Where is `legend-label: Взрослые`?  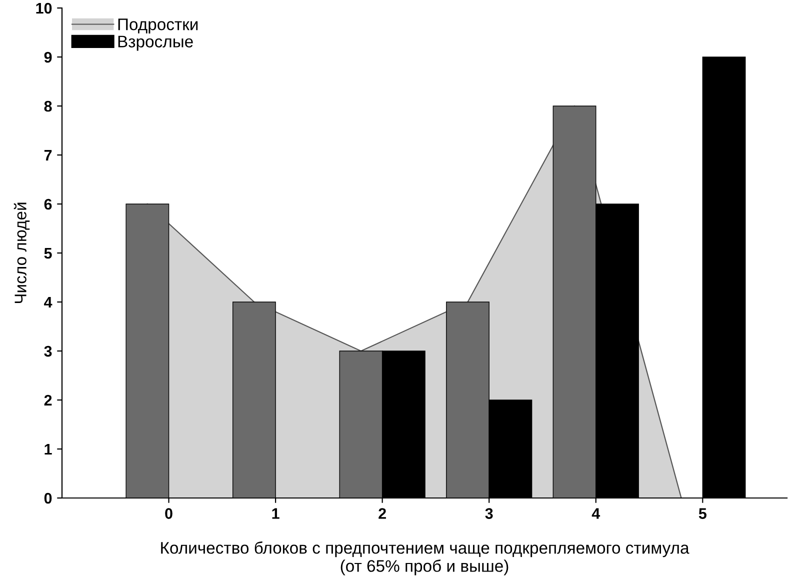
legend-label: Взрослые is located at coordinates (155, 43).